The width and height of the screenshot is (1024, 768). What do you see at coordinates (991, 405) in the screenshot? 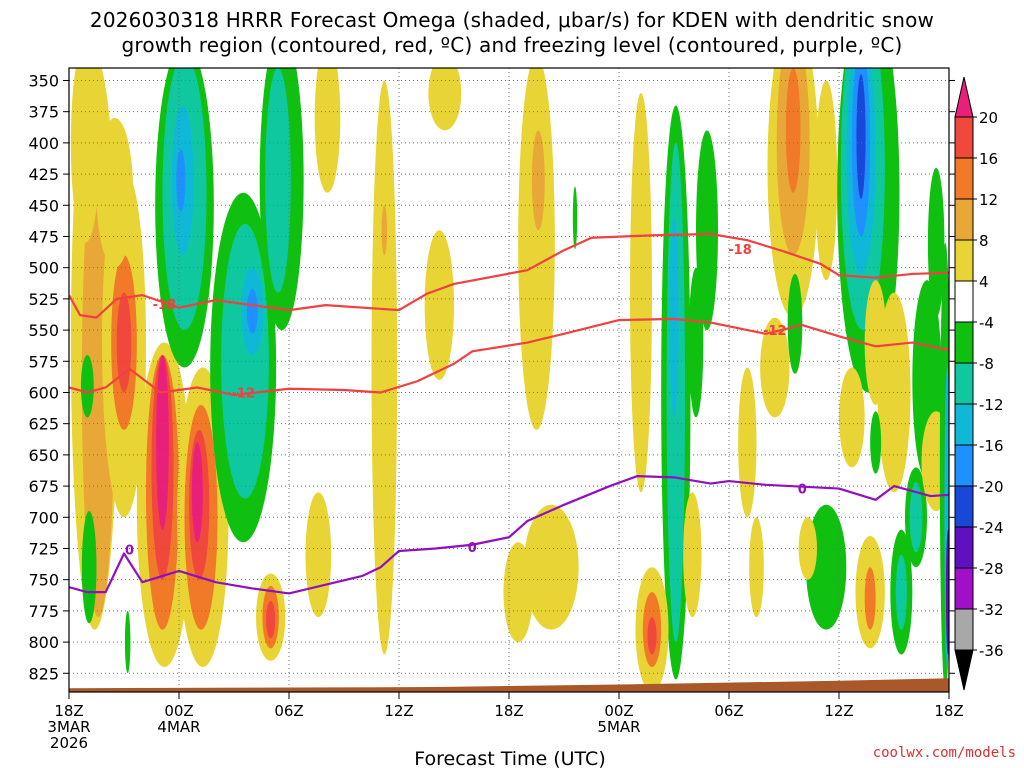
I see `colorbar-label: -12` at bounding box center [991, 405].